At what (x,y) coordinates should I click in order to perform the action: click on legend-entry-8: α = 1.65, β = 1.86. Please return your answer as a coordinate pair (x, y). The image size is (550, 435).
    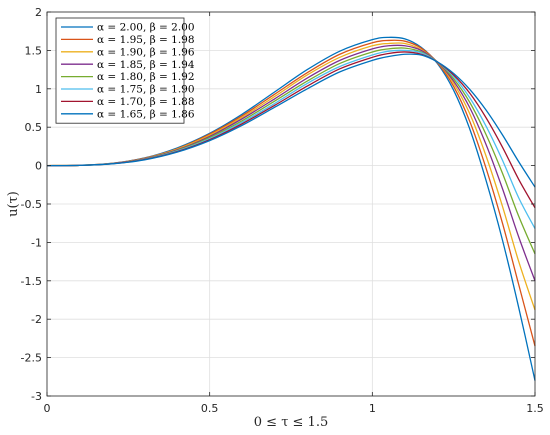
    Looking at the image, I should click on (146, 114).